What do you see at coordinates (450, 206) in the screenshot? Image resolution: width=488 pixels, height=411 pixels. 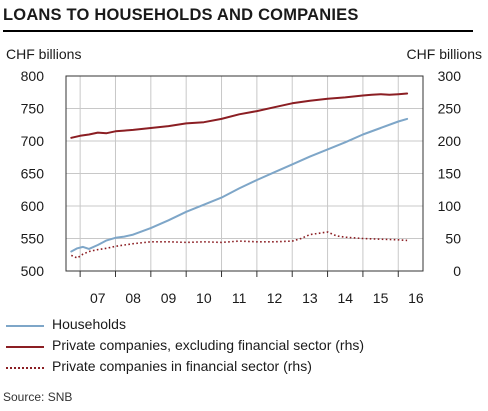 I see `right-tick-label: 100` at bounding box center [450, 206].